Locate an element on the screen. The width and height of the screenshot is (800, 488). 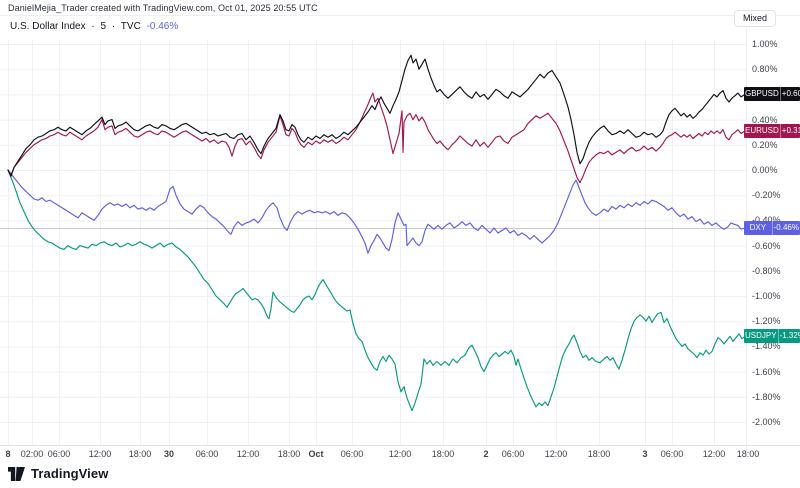
tradingview-logo-icon is located at coordinates (16, 473).